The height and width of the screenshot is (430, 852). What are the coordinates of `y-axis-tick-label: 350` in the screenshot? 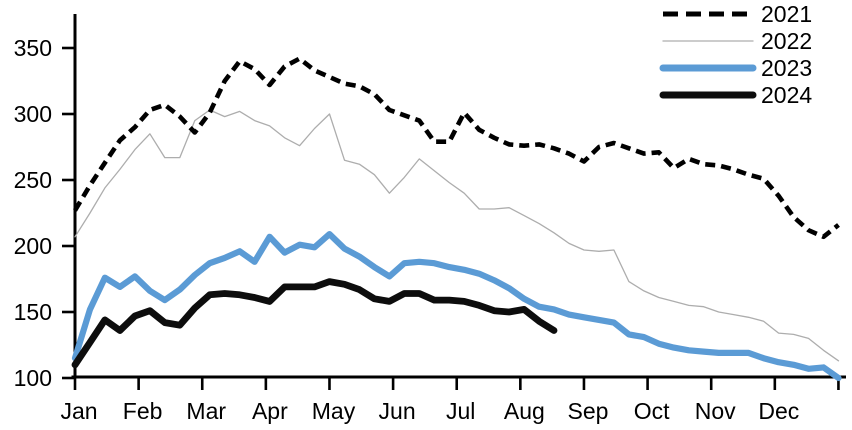 It's located at (33, 48).